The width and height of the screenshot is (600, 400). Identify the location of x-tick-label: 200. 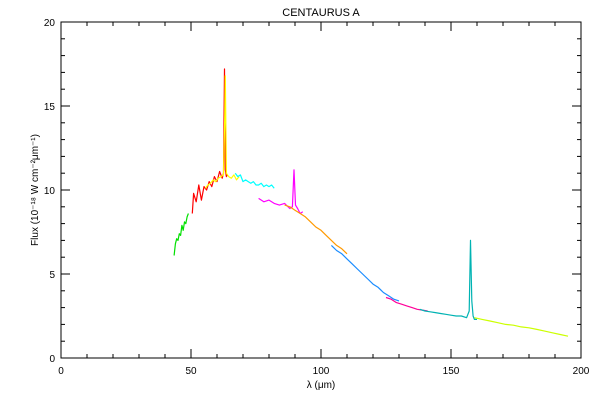
(581, 371).